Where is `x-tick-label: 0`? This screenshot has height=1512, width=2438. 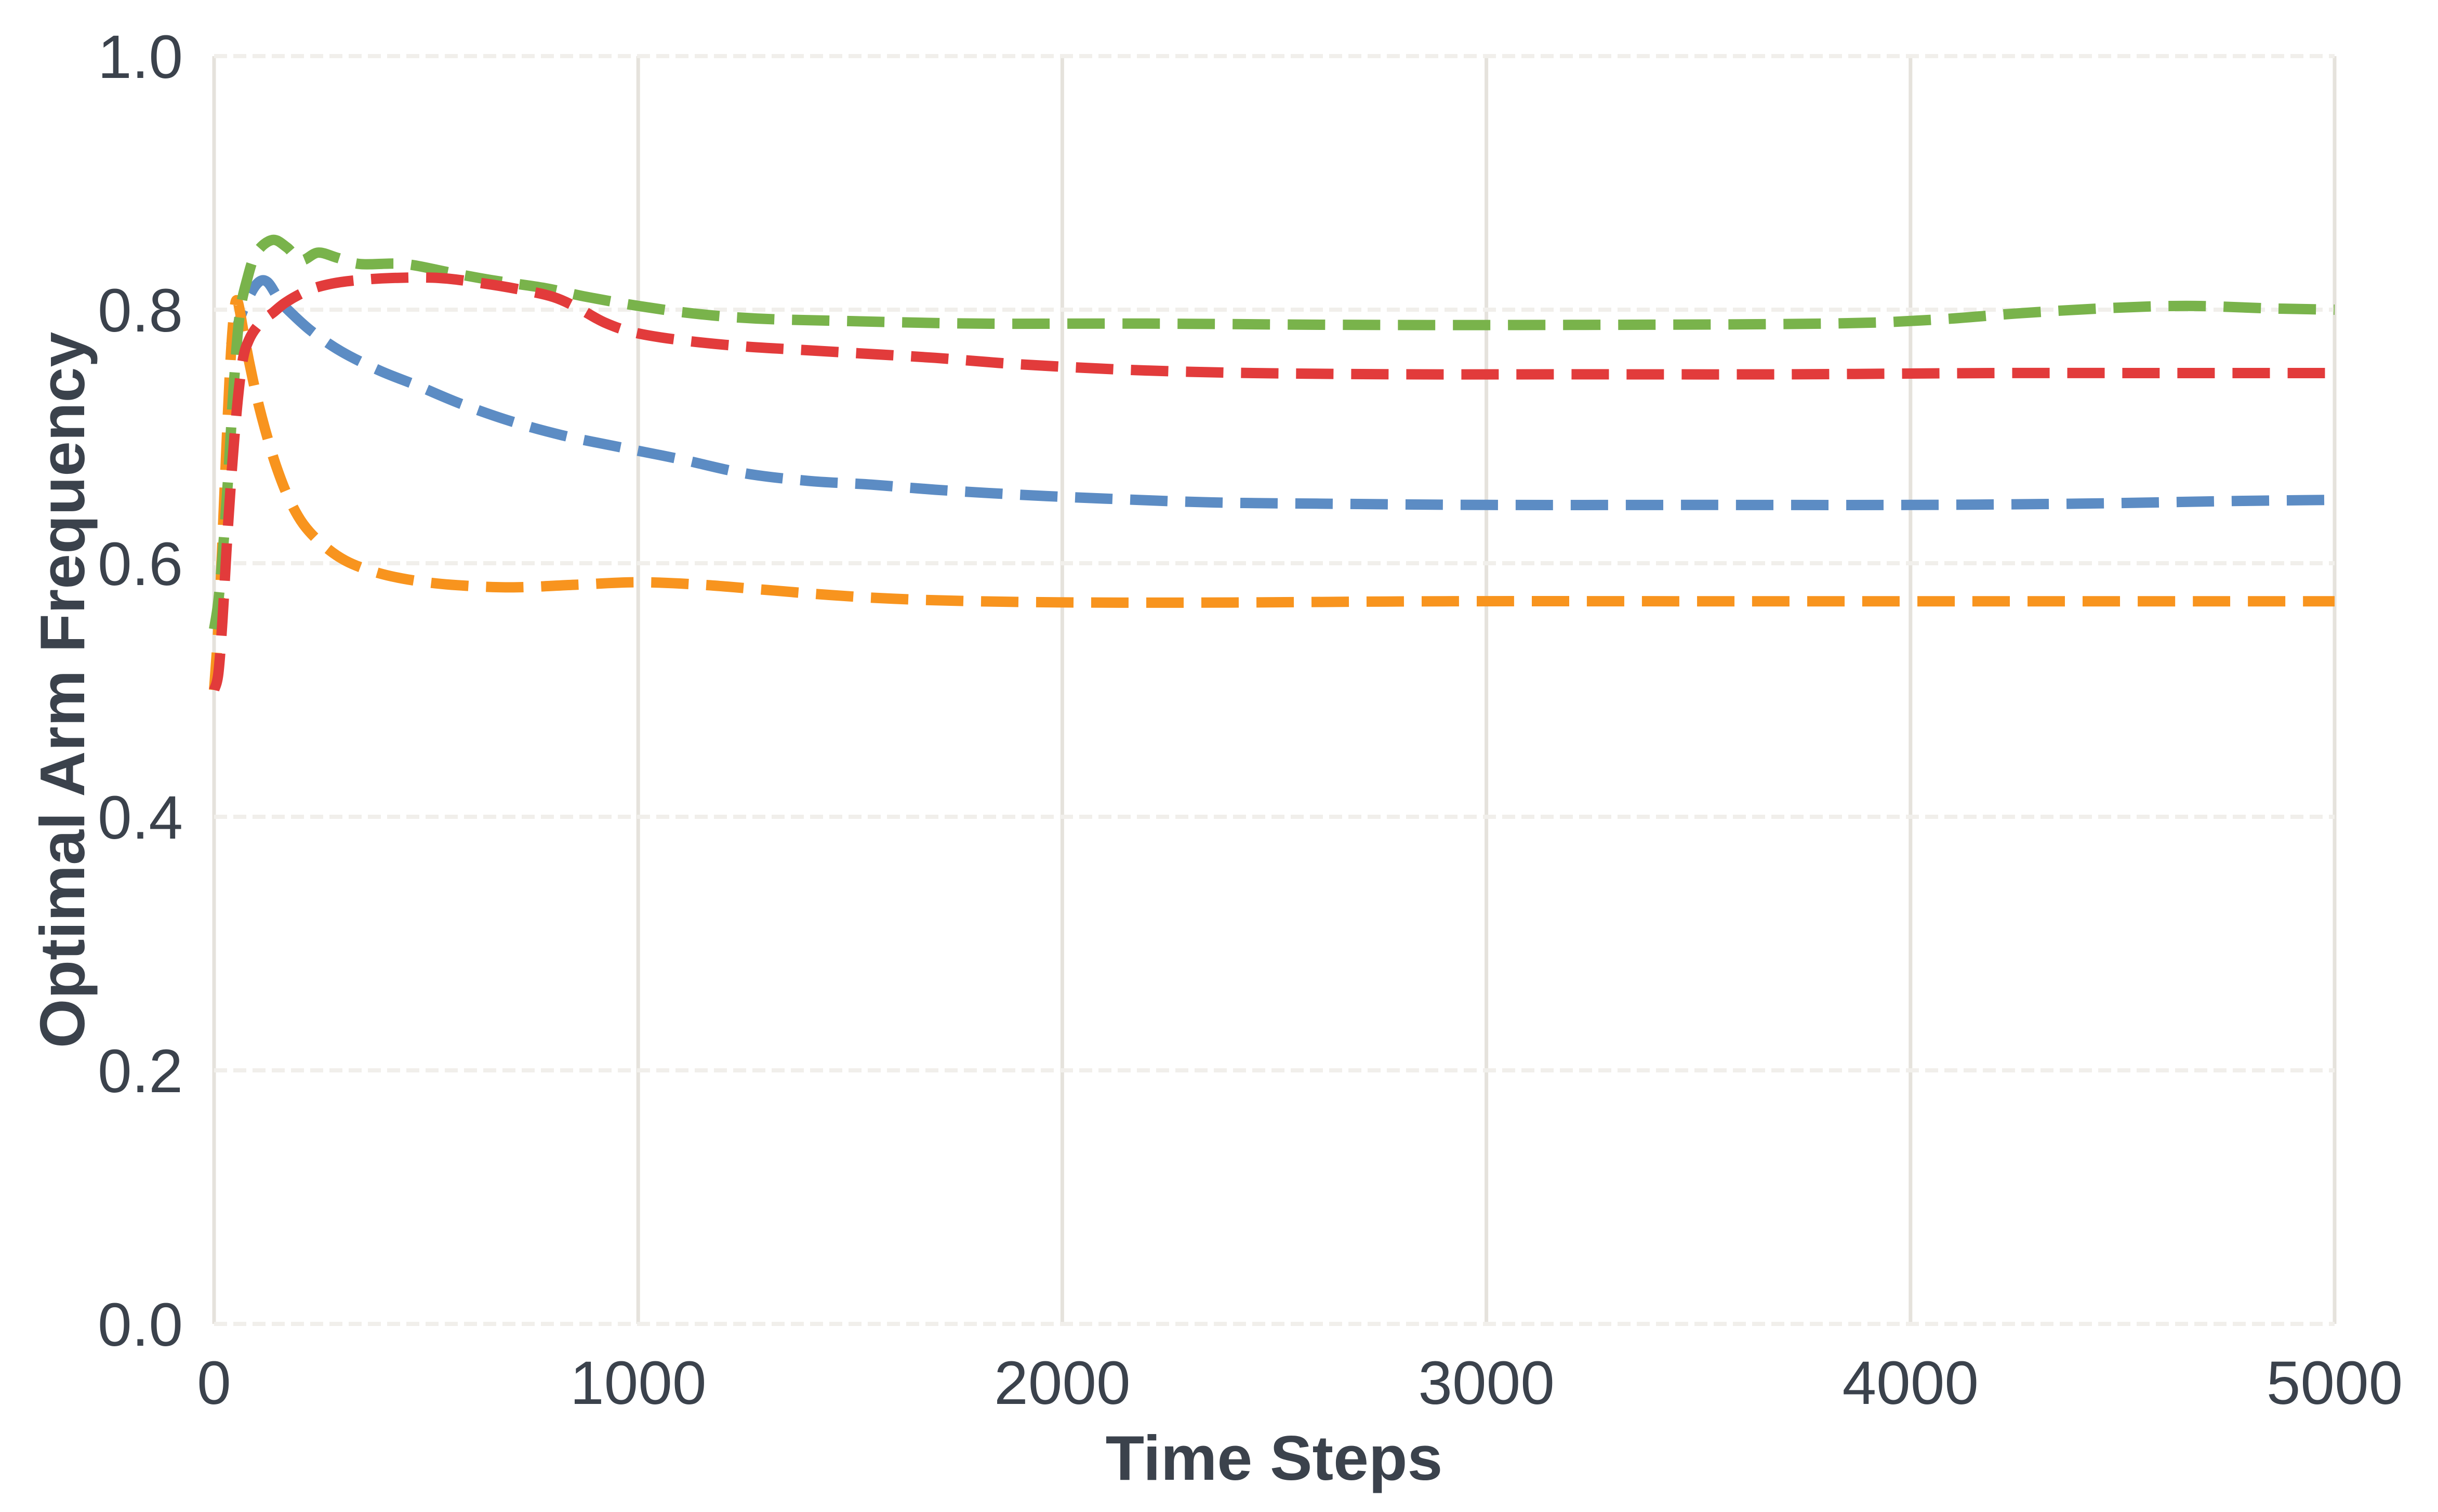
x-tick-label: 0 is located at coordinates (214, 1383).